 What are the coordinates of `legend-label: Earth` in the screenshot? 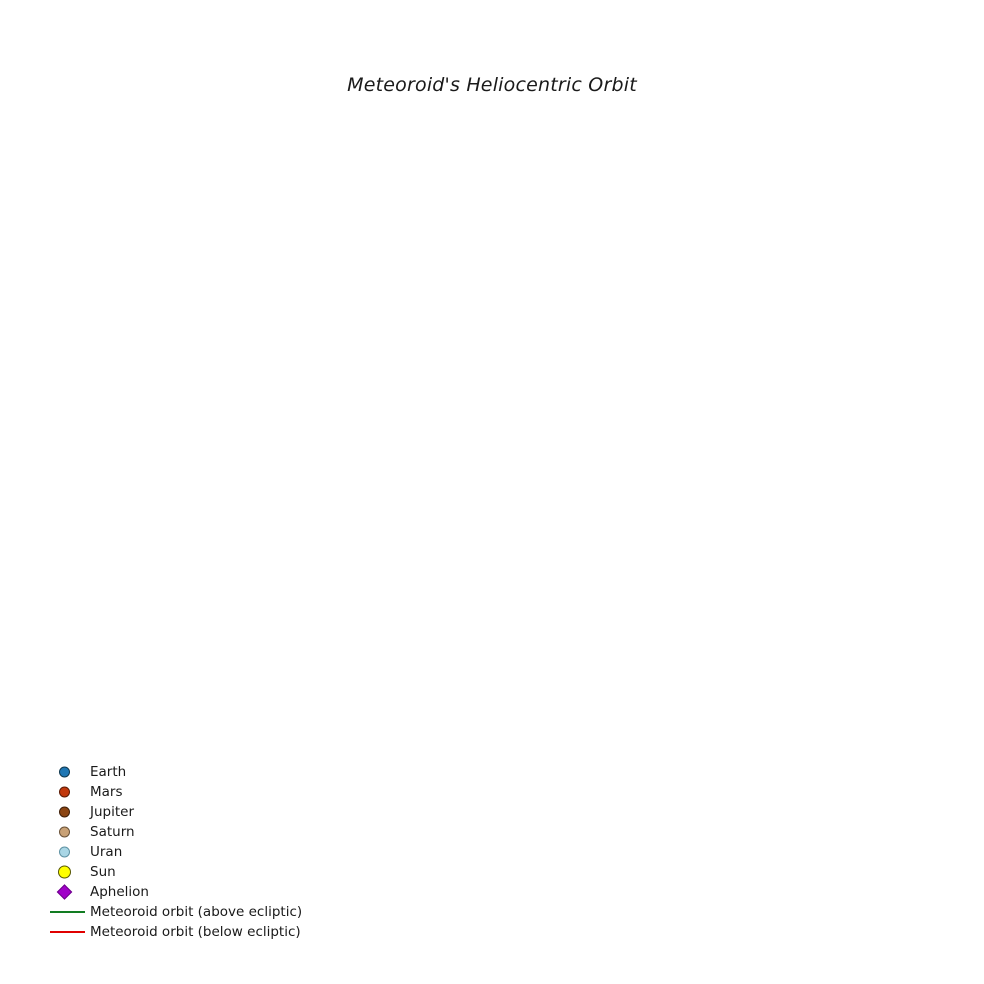 It's located at (108, 772).